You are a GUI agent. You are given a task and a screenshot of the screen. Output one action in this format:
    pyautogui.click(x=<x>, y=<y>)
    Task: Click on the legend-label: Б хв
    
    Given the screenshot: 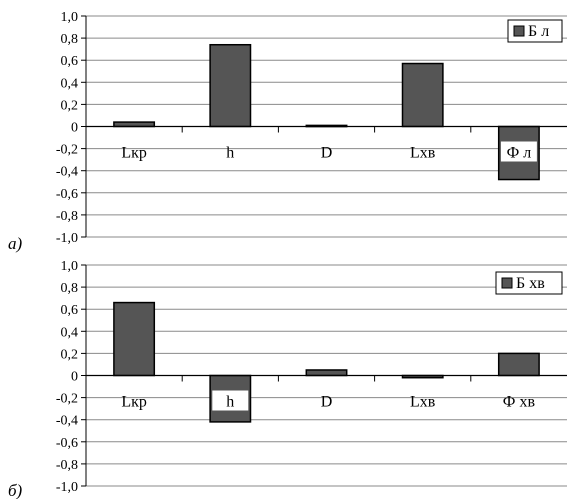 What is the action you would take?
    pyautogui.click(x=530, y=283)
    